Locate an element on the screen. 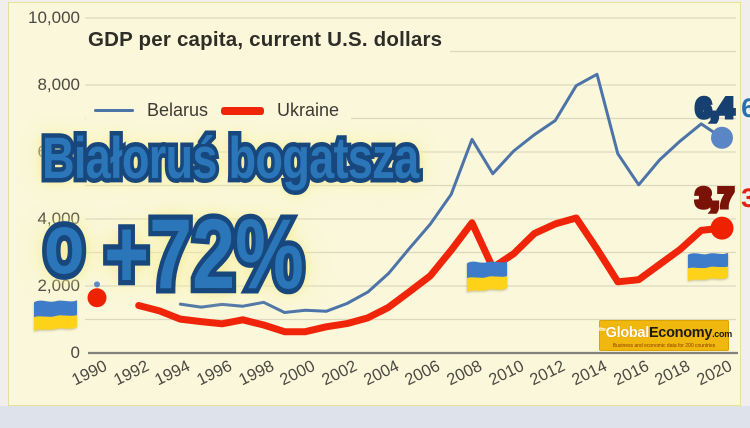 This screenshot has width=750, height=428. logo-brand-text: theGlobalEconomy.com is located at coordinates (665, 332).